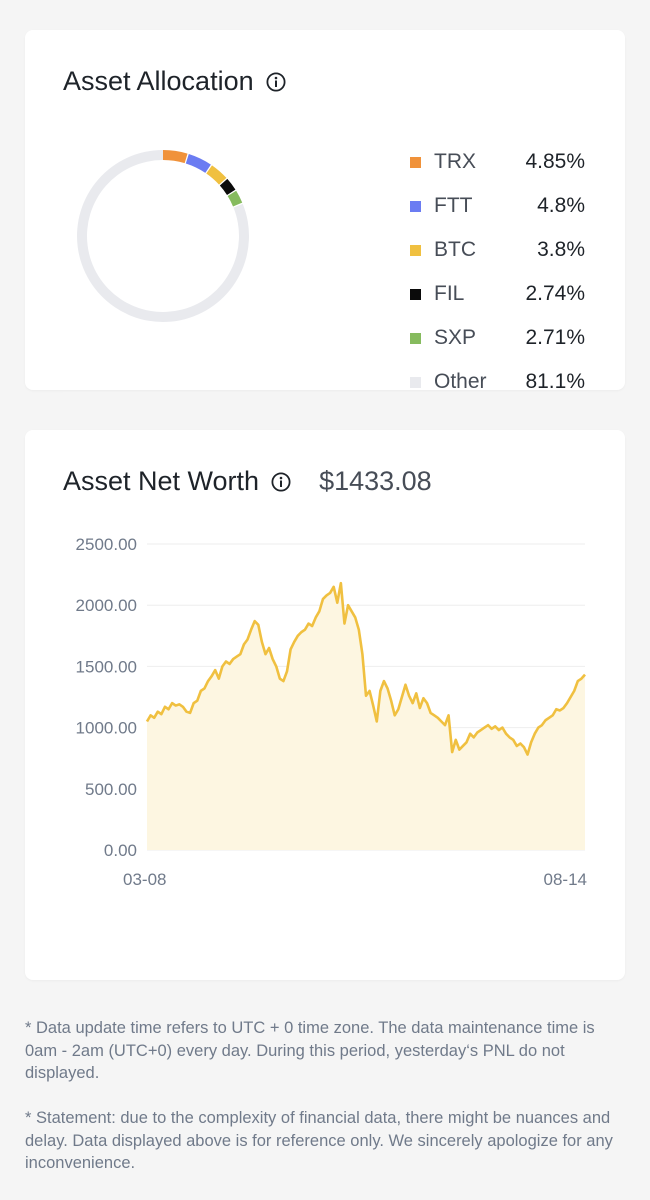  What do you see at coordinates (449, 293) in the screenshot?
I see `legend-name: FIL` at bounding box center [449, 293].